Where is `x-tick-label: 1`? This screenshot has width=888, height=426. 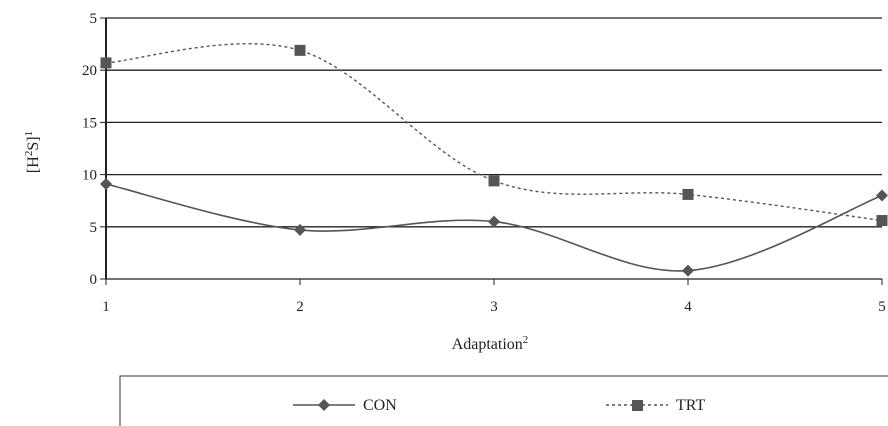
x-tick-label: 1 is located at coordinates (106, 307).